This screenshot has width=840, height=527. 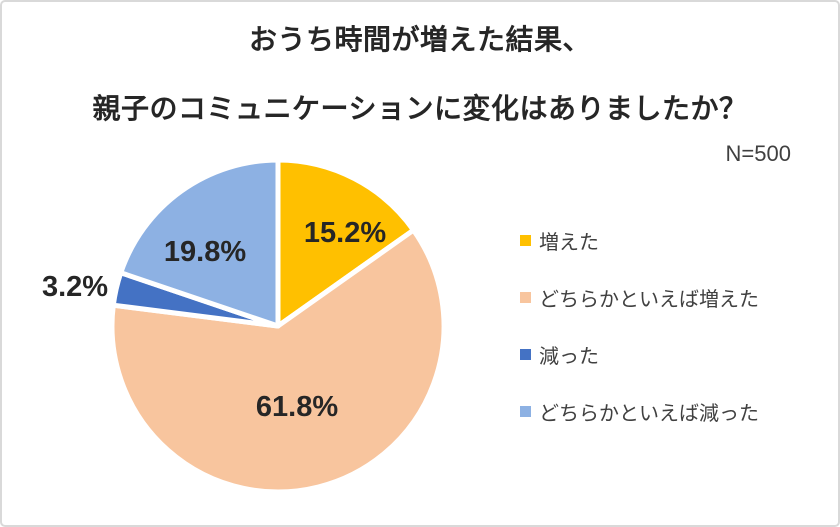 I want to click on legend-item-label: 減った, so click(x=569, y=356).